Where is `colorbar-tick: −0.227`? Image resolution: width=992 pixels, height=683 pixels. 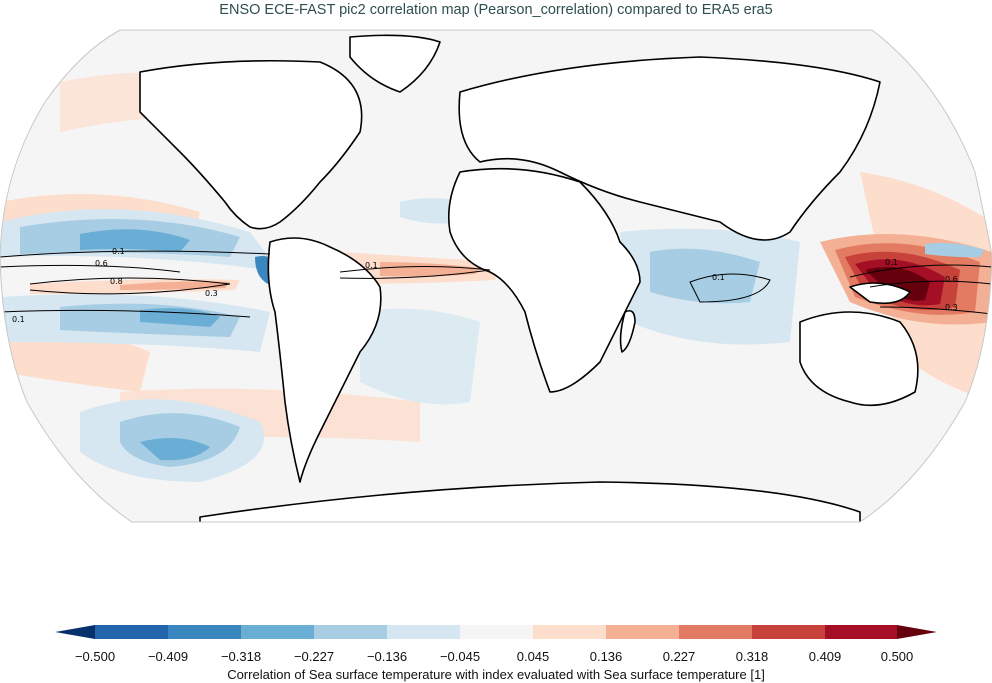
colorbar-tick: −0.227 is located at coordinates (314, 656).